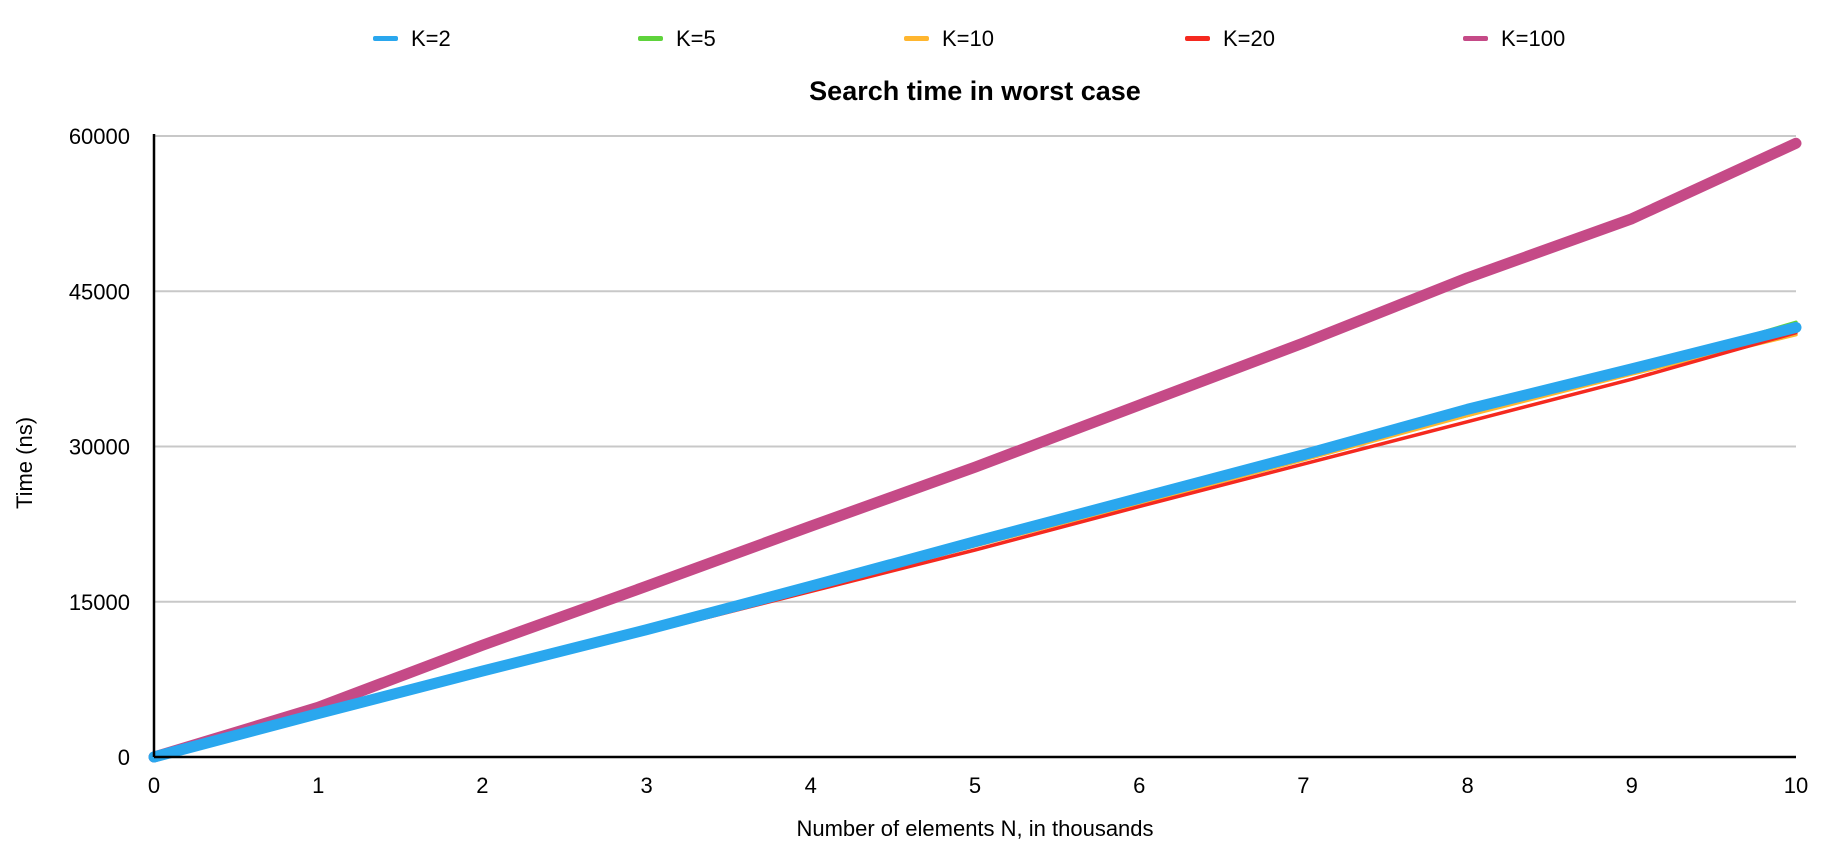 Image resolution: width=1822 pixels, height=846 pixels. I want to click on legend-item: K=2, so click(412, 38).